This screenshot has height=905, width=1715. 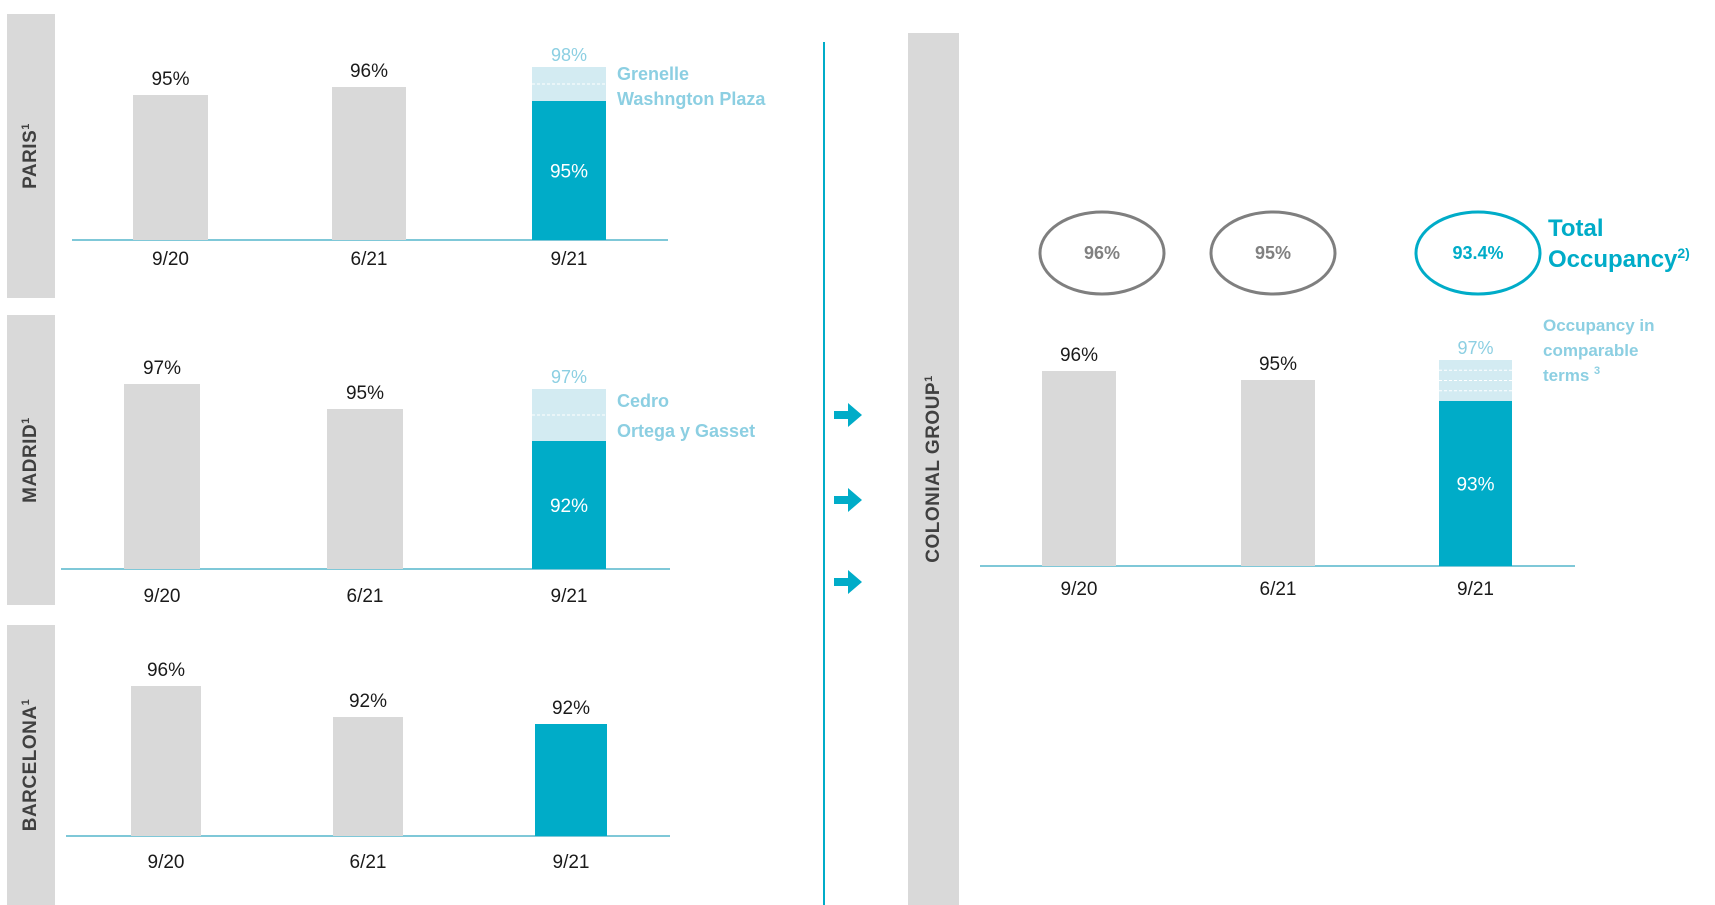 What do you see at coordinates (31, 460) in the screenshot?
I see `madrid-label-box: MADRID1` at bounding box center [31, 460].